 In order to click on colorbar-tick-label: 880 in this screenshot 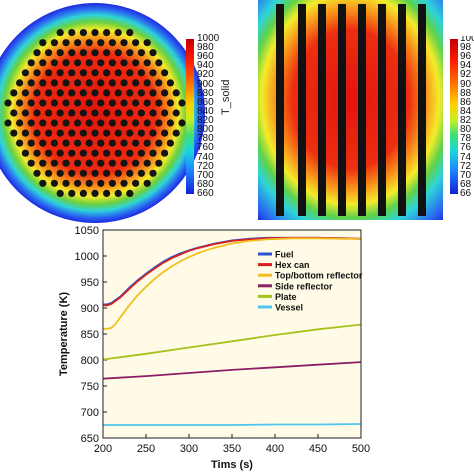, I will do `click(205, 93)`.